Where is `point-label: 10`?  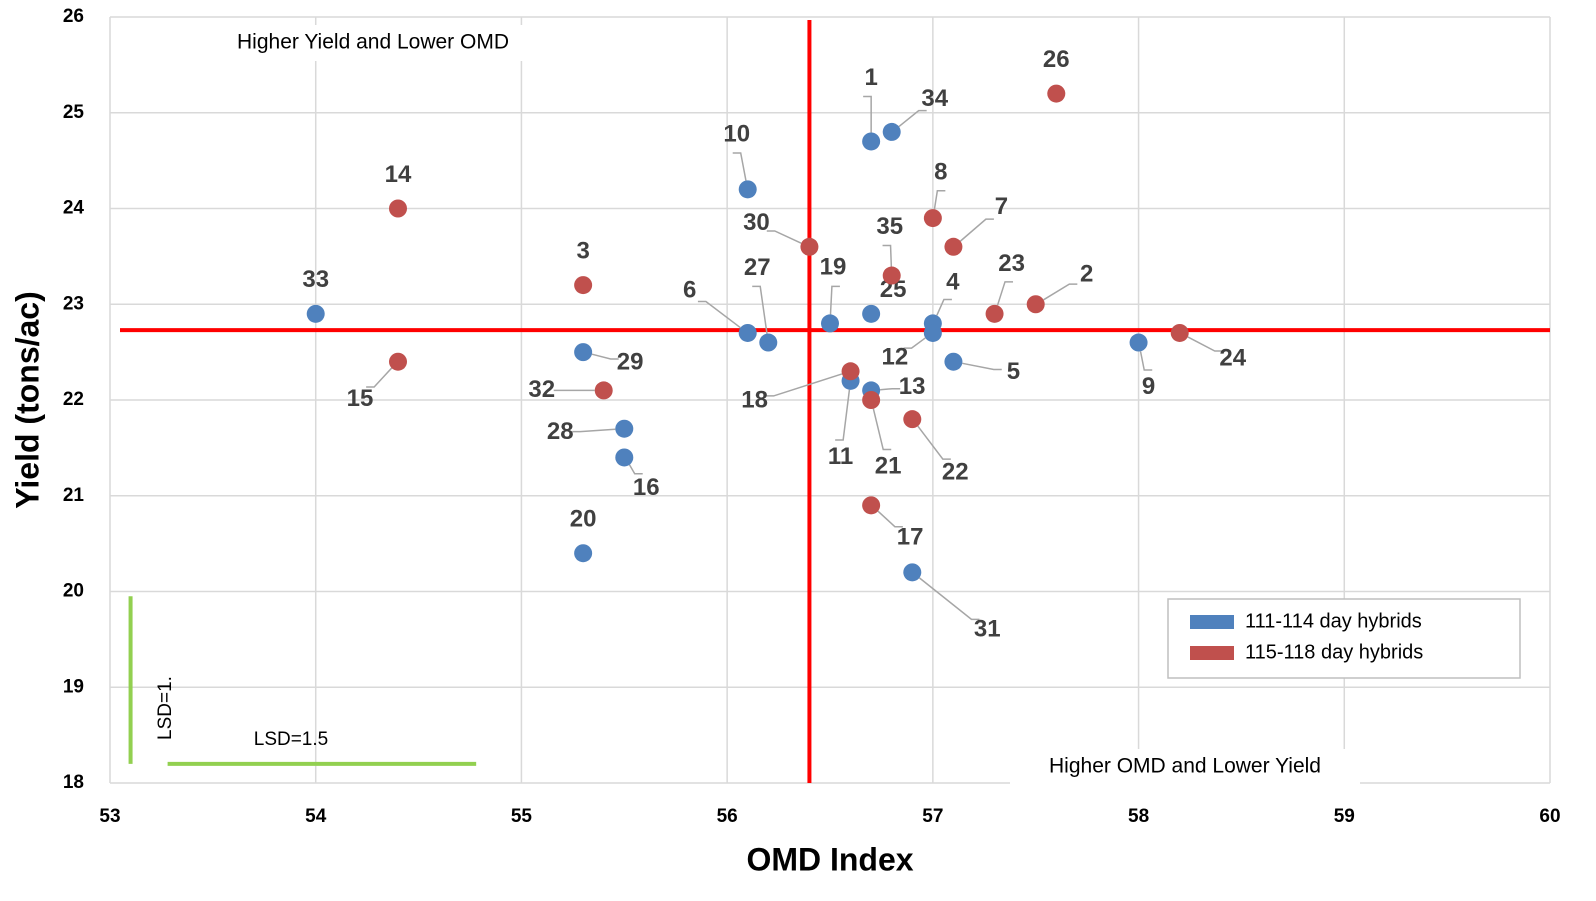 point-label: 10 is located at coordinates (736, 134).